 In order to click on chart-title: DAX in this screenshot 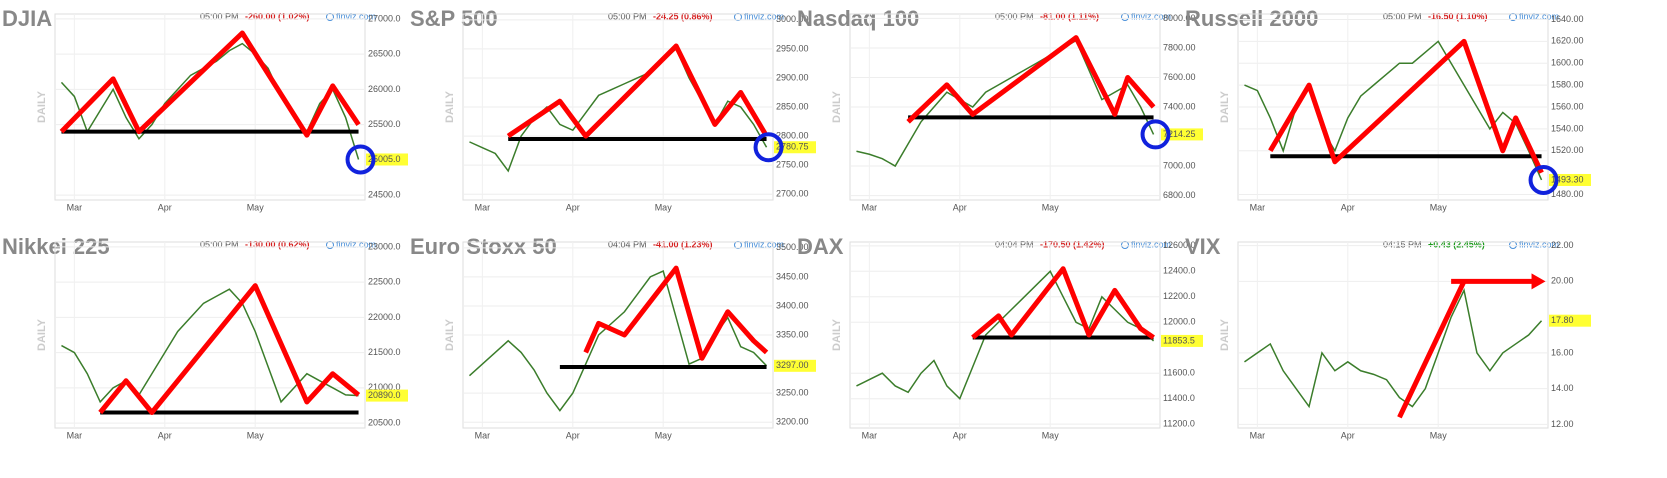, I will do `click(820, 246)`.